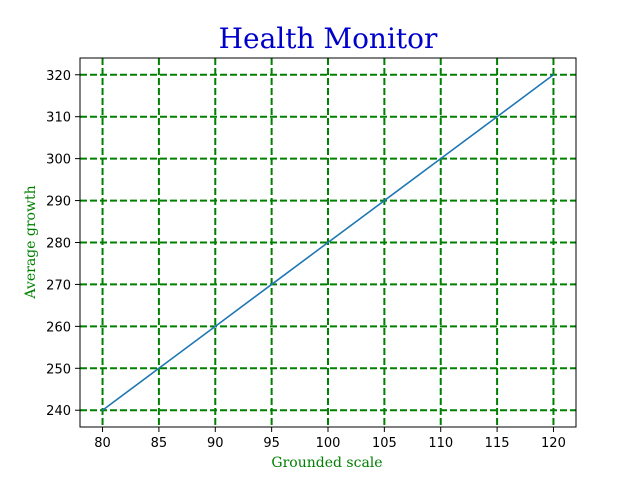 This screenshot has height=480, width=640. I want to click on x-axis-ticks: 80 85 90 95 100 105 110 115 120, so click(330, 439).